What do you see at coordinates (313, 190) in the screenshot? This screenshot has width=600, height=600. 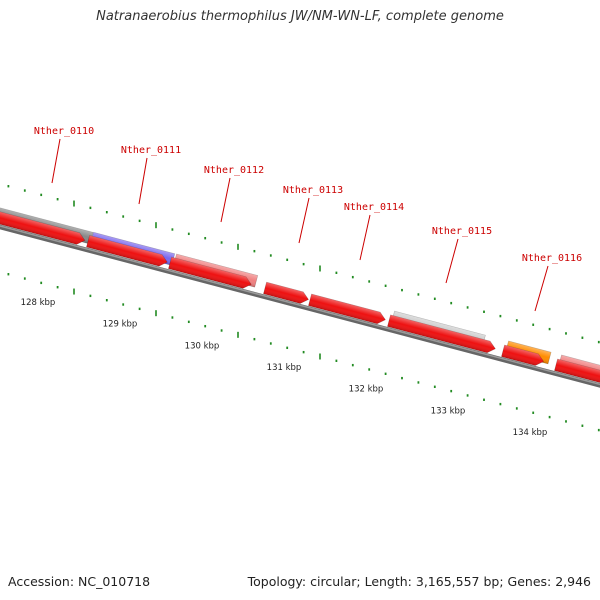 I see `gene-label-Nther_0113: Nther_0113` at bounding box center [313, 190].